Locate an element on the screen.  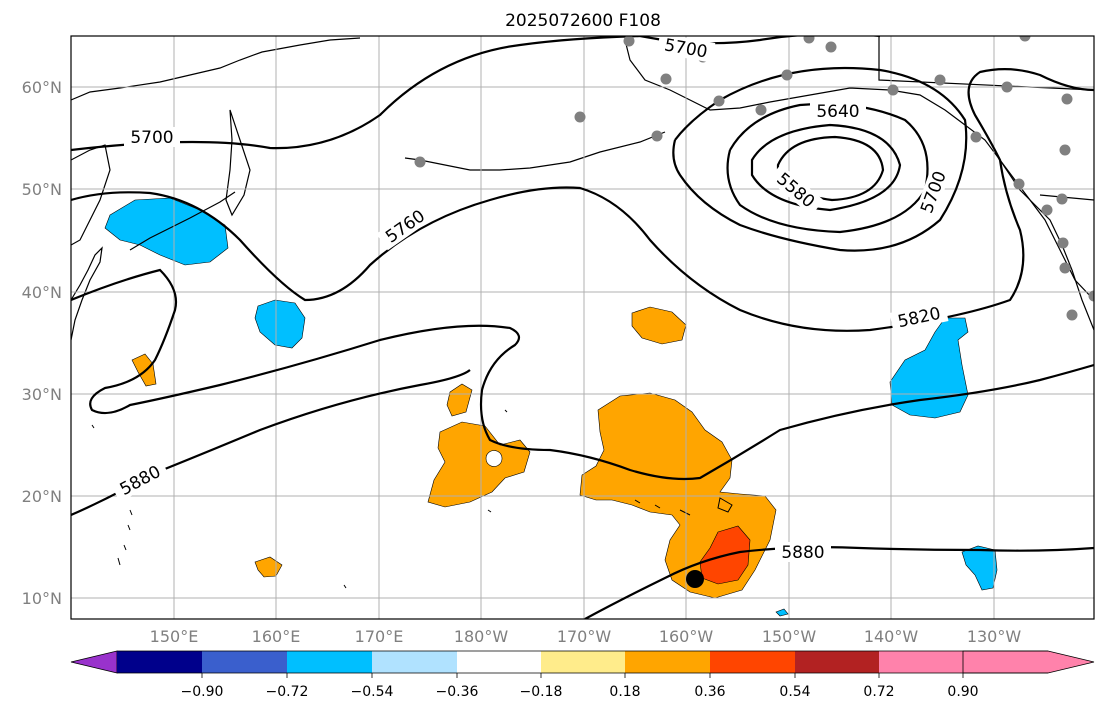
colorbar-tick-label: 0.54 is located at coordinates (794, 692).